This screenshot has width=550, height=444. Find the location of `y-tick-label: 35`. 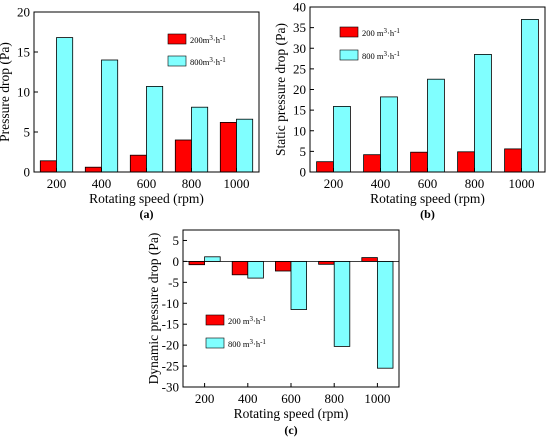

y-tick-label: 35 is located at coordinates (299, 27).